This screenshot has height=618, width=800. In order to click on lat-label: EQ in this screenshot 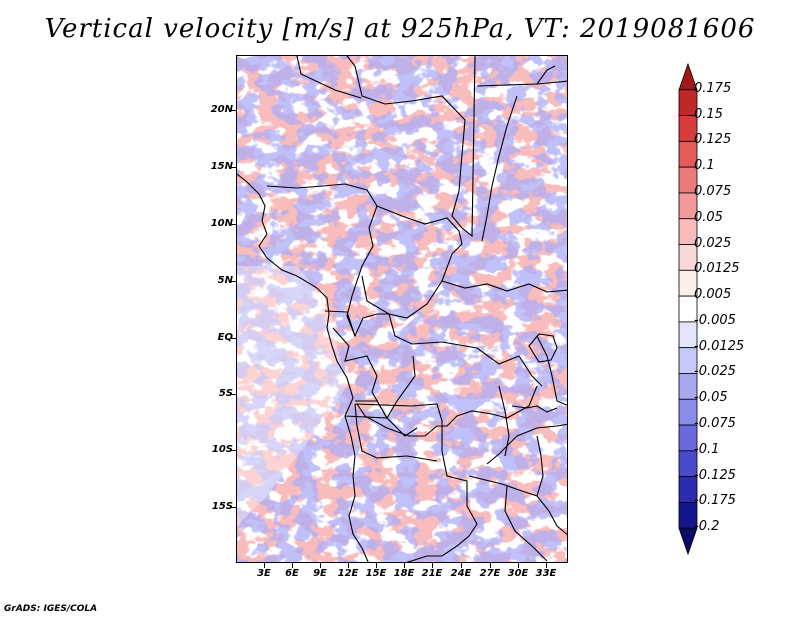, I will do `click(225, 337)`.